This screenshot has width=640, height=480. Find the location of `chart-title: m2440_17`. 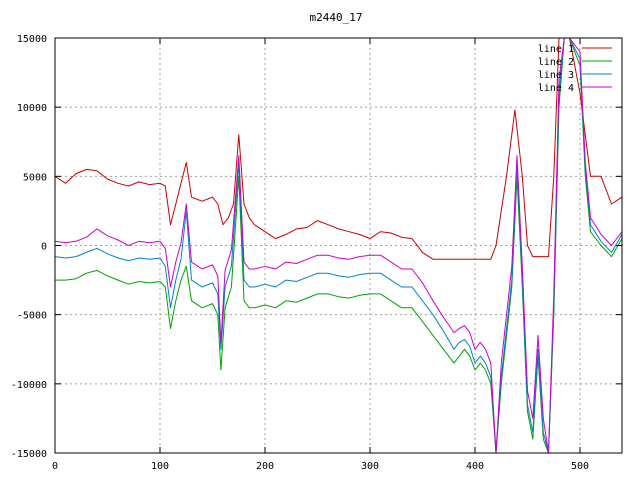

chart-title: m2440_17 is located at coordinates (336, 17).